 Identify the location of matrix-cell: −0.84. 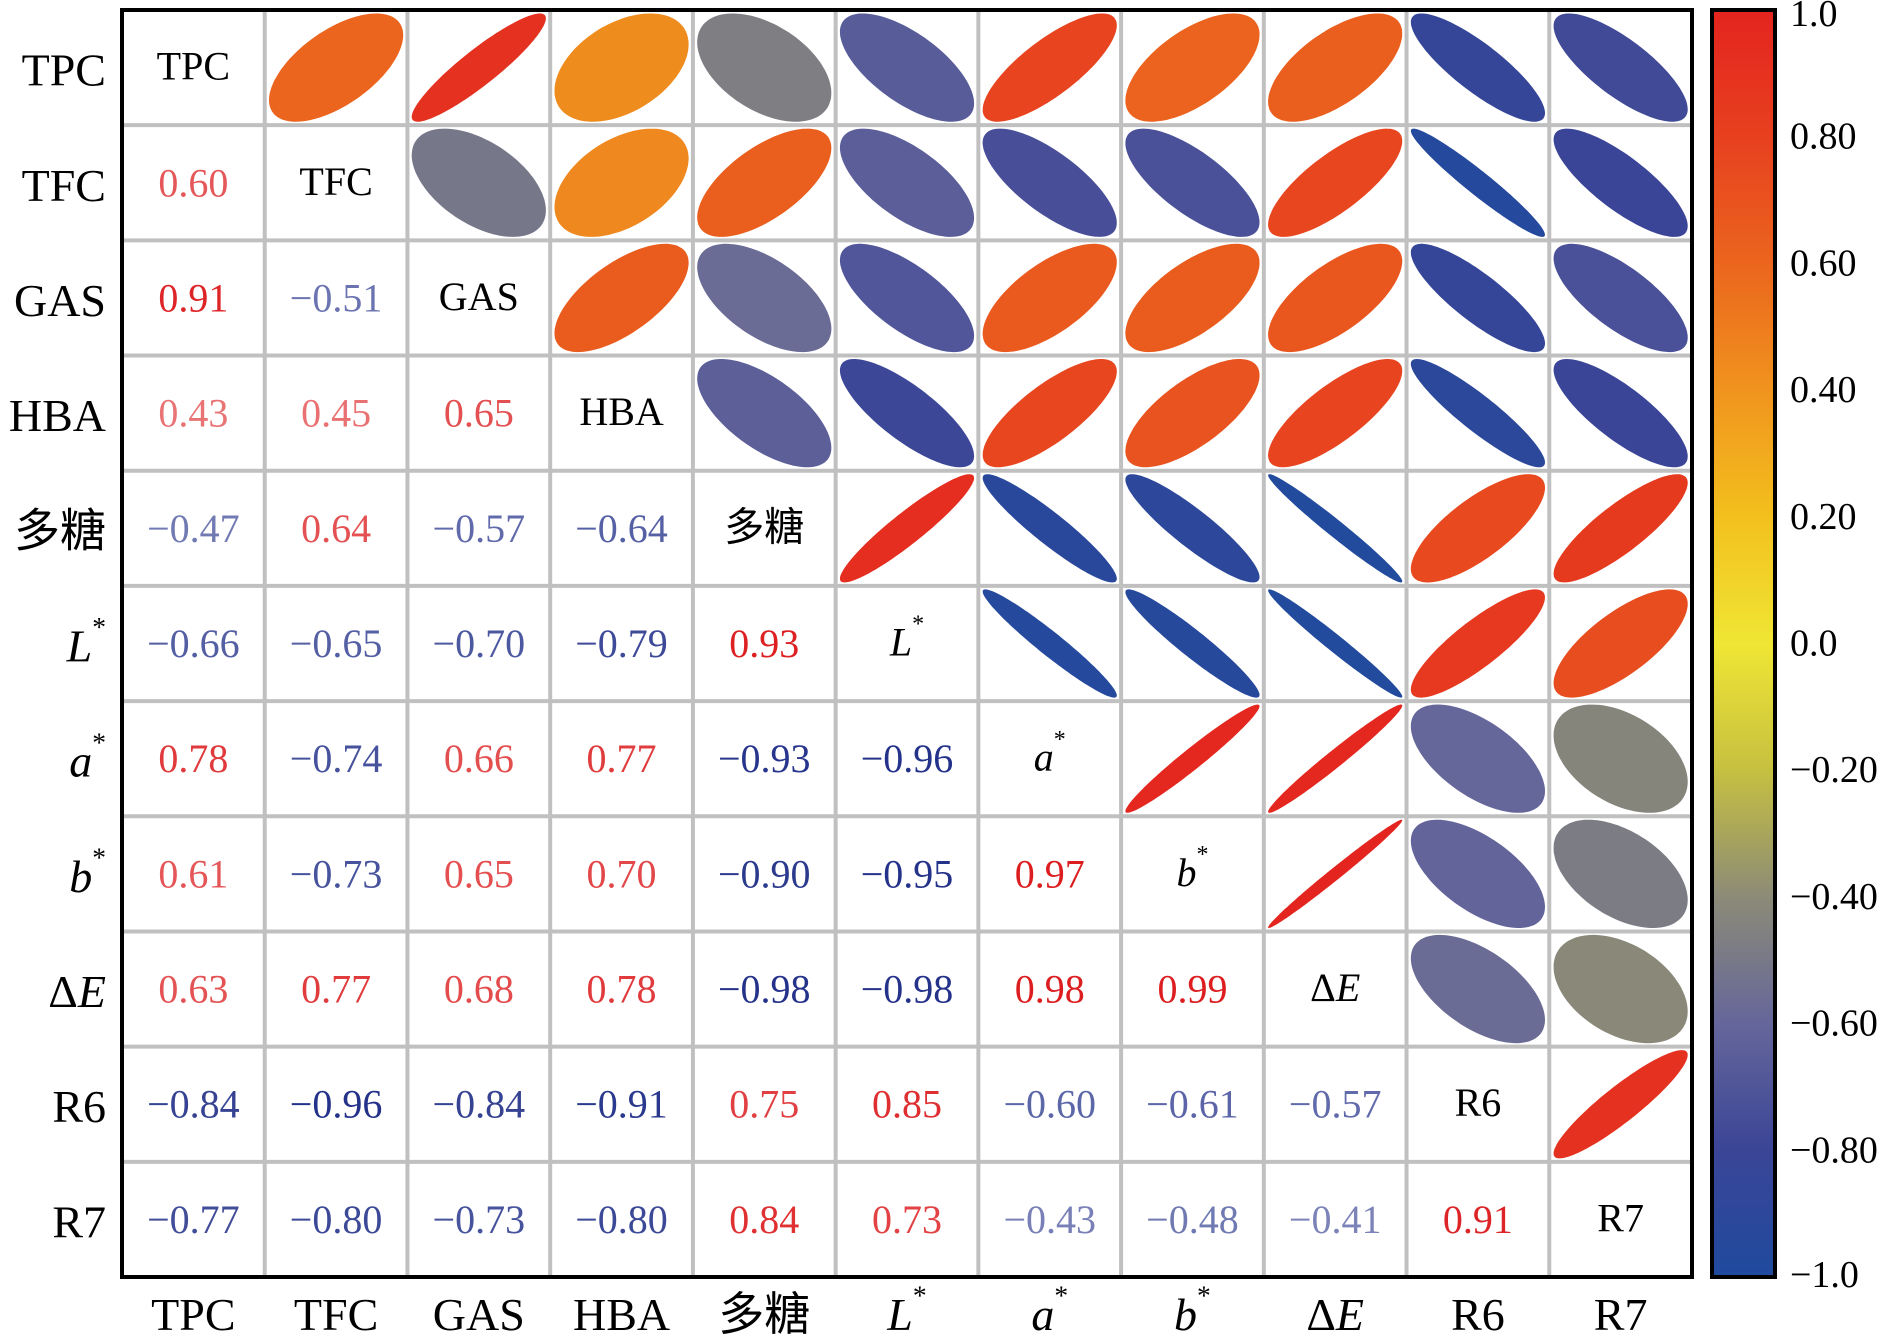
(193, 1104).